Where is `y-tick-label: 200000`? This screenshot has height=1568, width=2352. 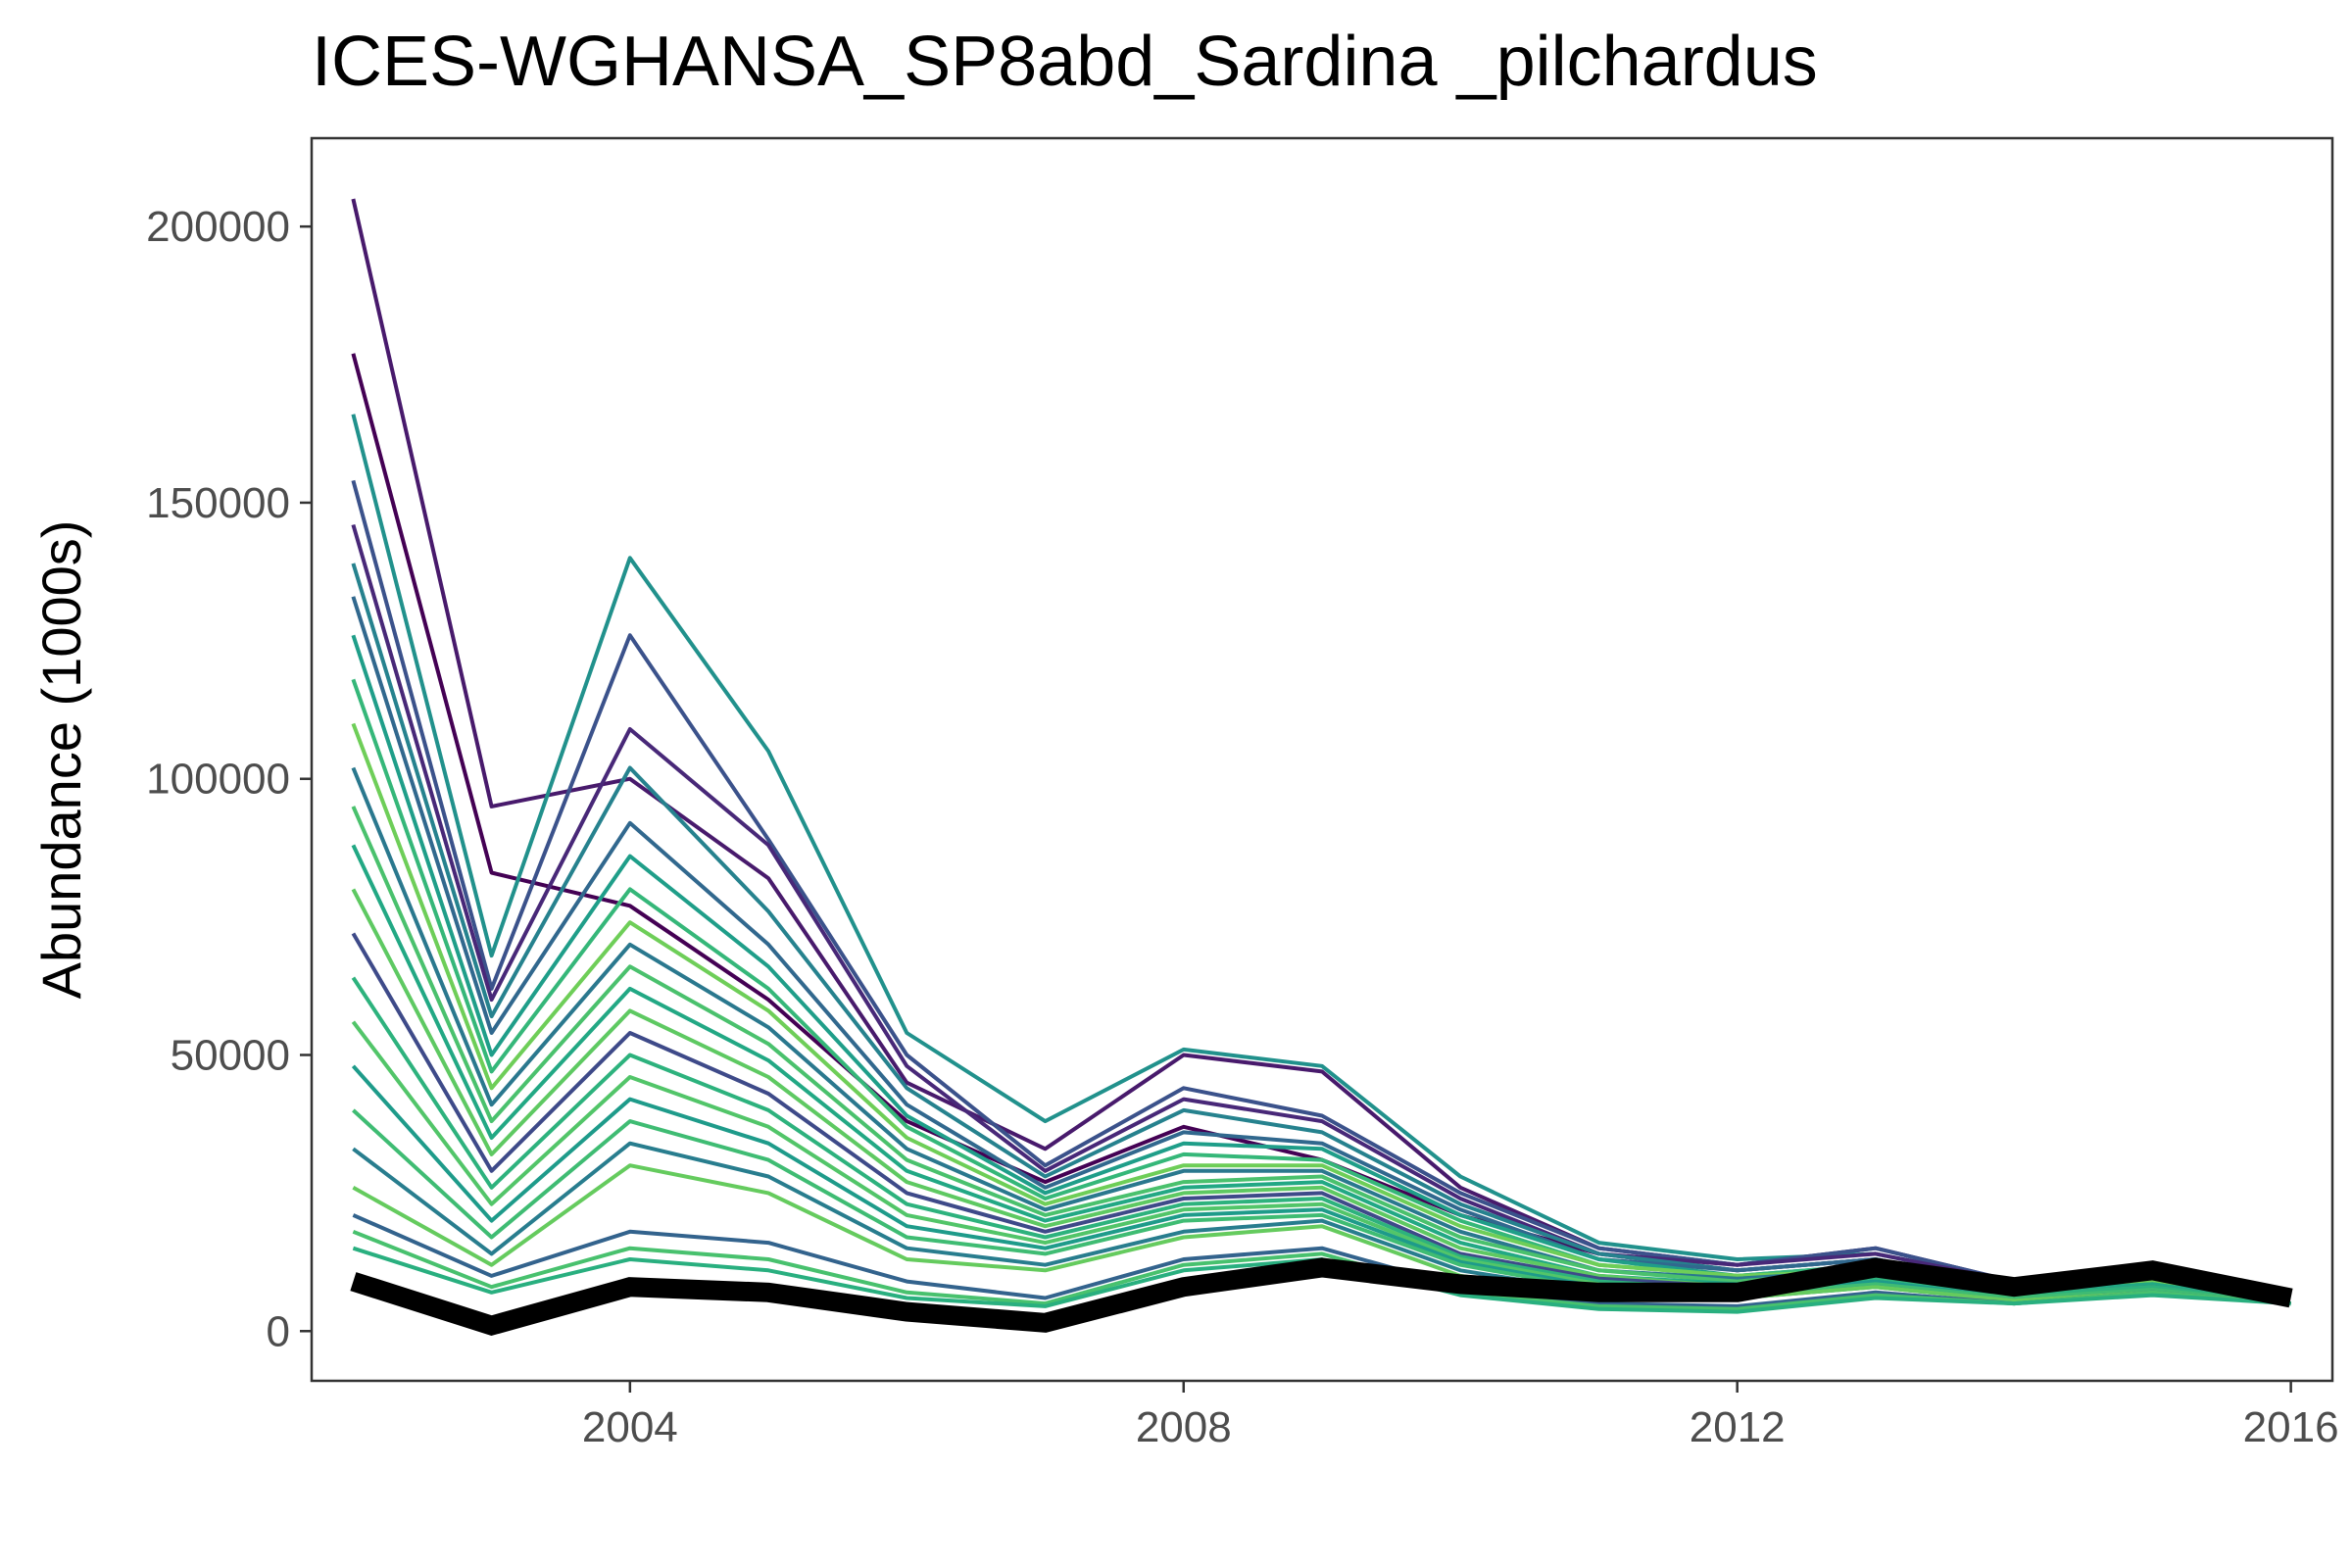 y-tick-label: 200000 is located at coordinates (218, 227).